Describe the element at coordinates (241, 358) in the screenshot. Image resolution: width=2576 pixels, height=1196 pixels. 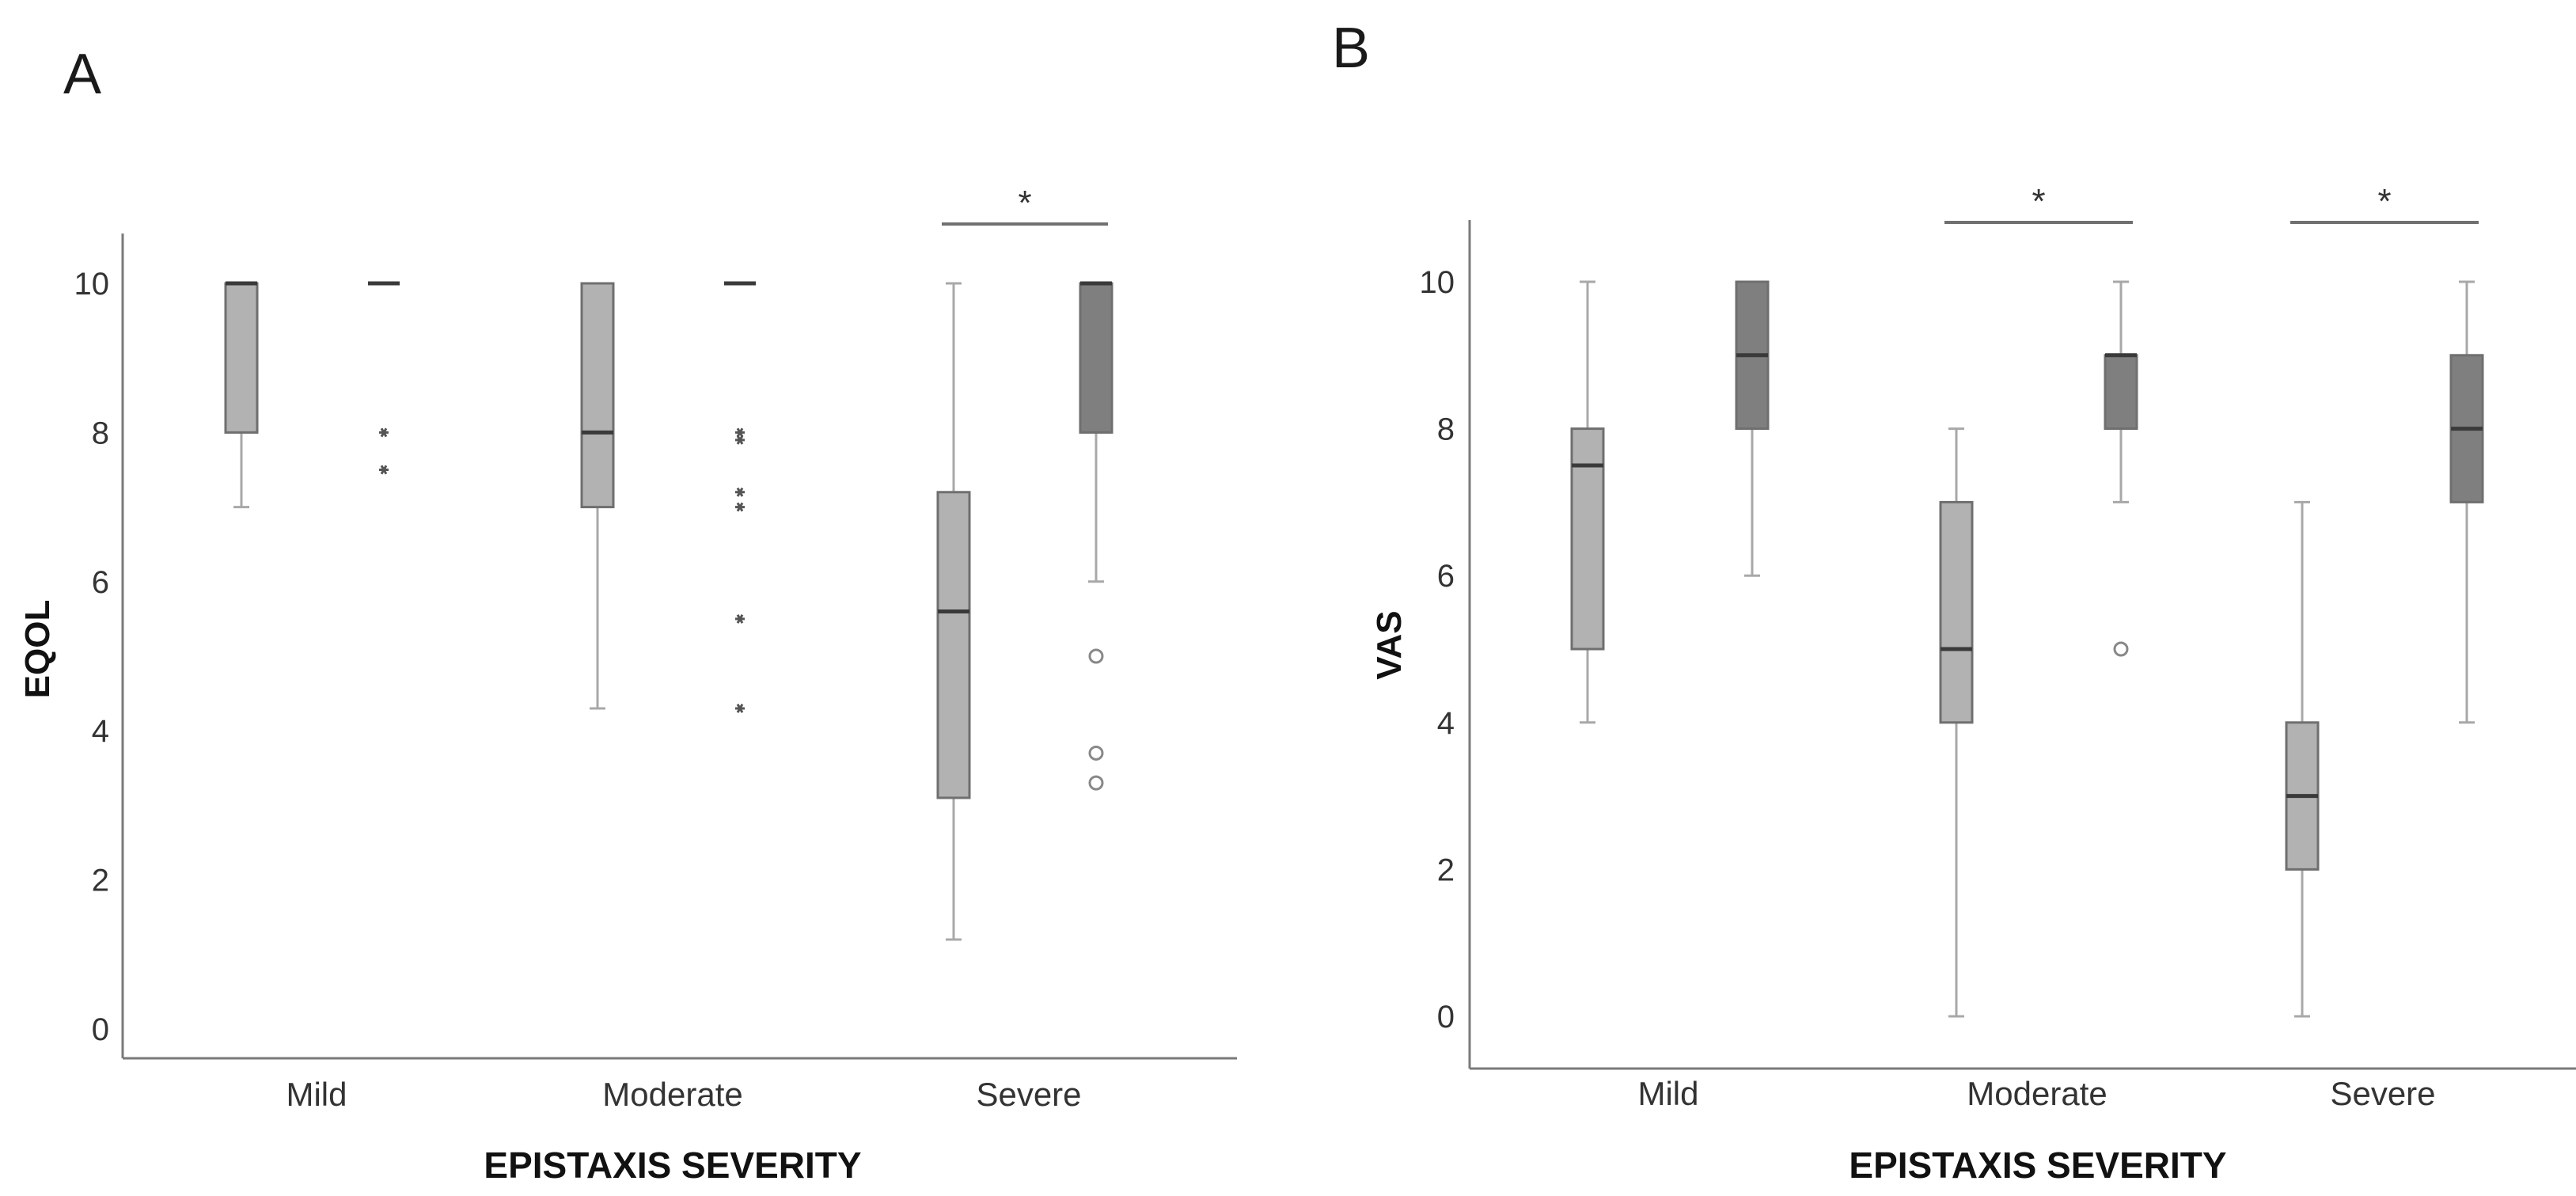
I see `panel-a-mild-before-box` at that location.